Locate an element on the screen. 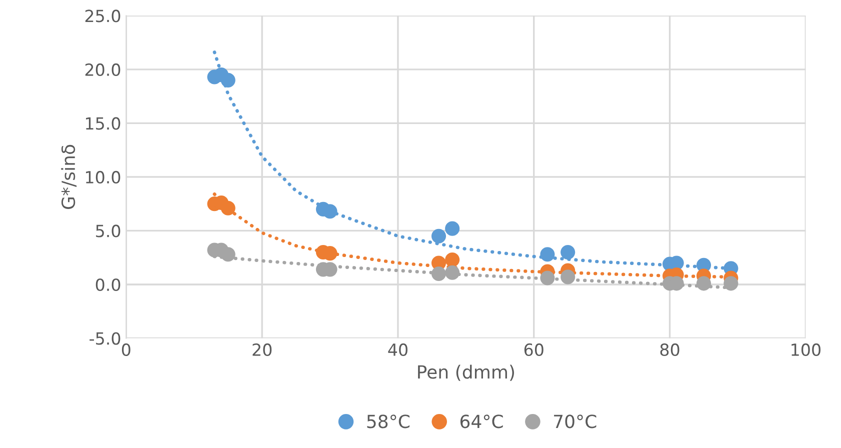  y-axis-title: G*/sinδ is located at coordinates (69, 176).